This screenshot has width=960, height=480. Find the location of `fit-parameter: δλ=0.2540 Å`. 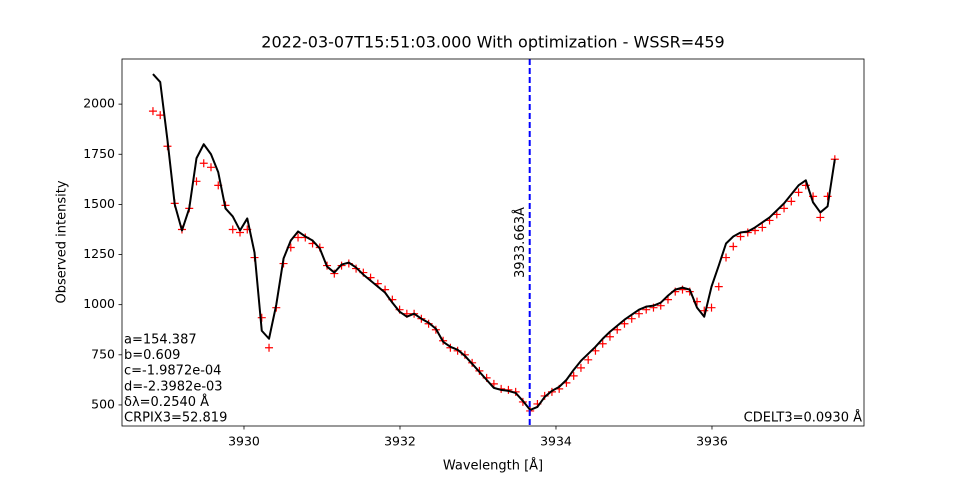

fit-parameter: δλ=0.2540 Å is located at coordinates (166, 402).